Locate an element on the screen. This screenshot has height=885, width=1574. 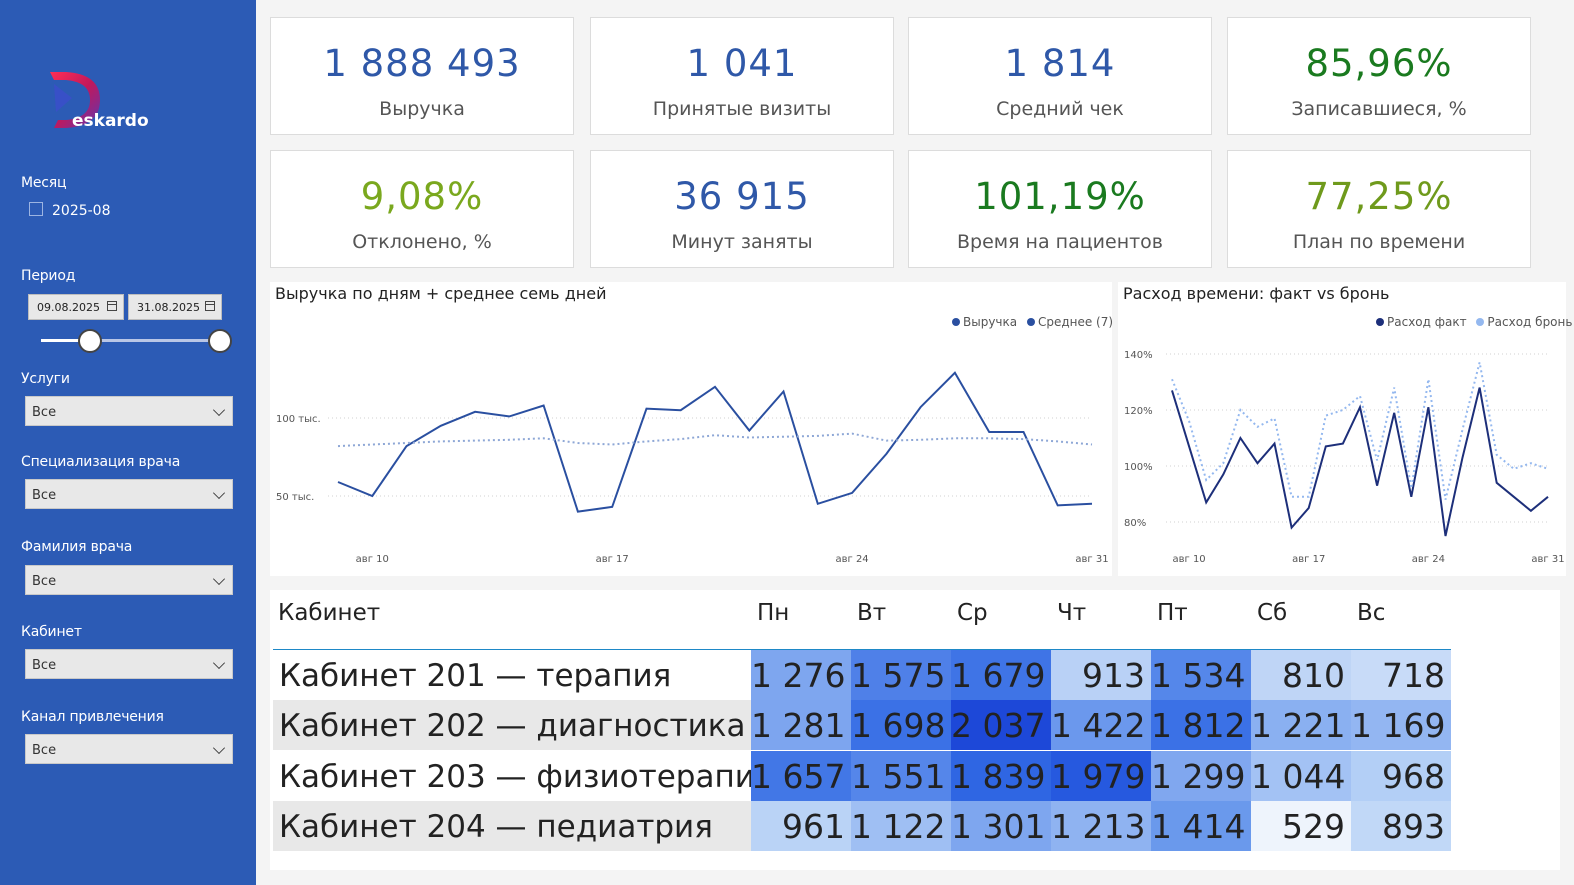
kpi-card-revenue: 1 888 493 Выручка is located at coordinates (422, 76).